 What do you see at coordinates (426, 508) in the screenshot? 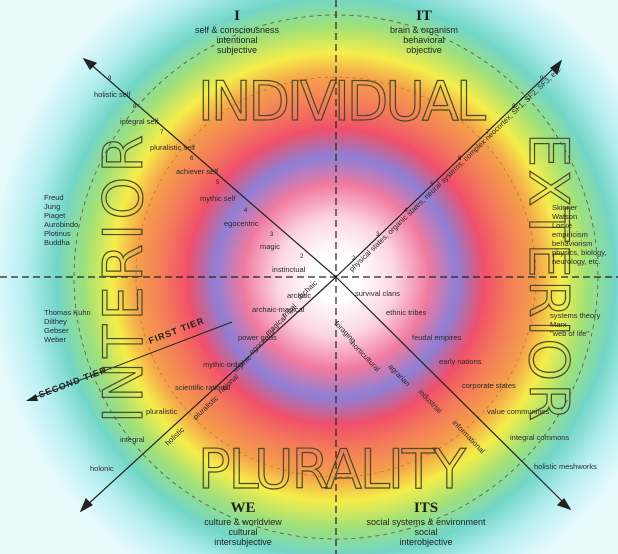
I see `quadrant-its-title: ITS` at bounding box center [426, 508].